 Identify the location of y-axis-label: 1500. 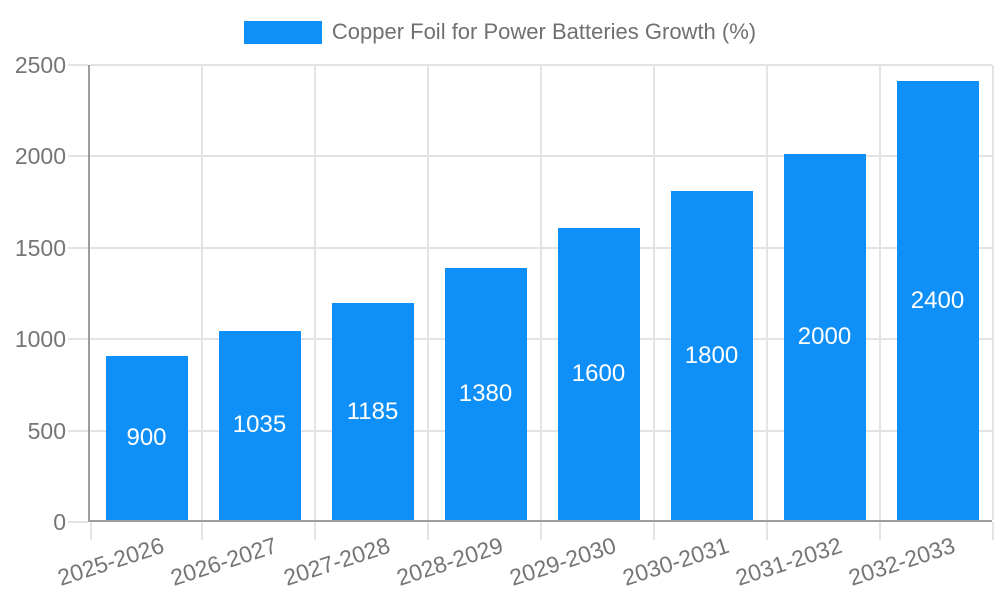
(40, 247).